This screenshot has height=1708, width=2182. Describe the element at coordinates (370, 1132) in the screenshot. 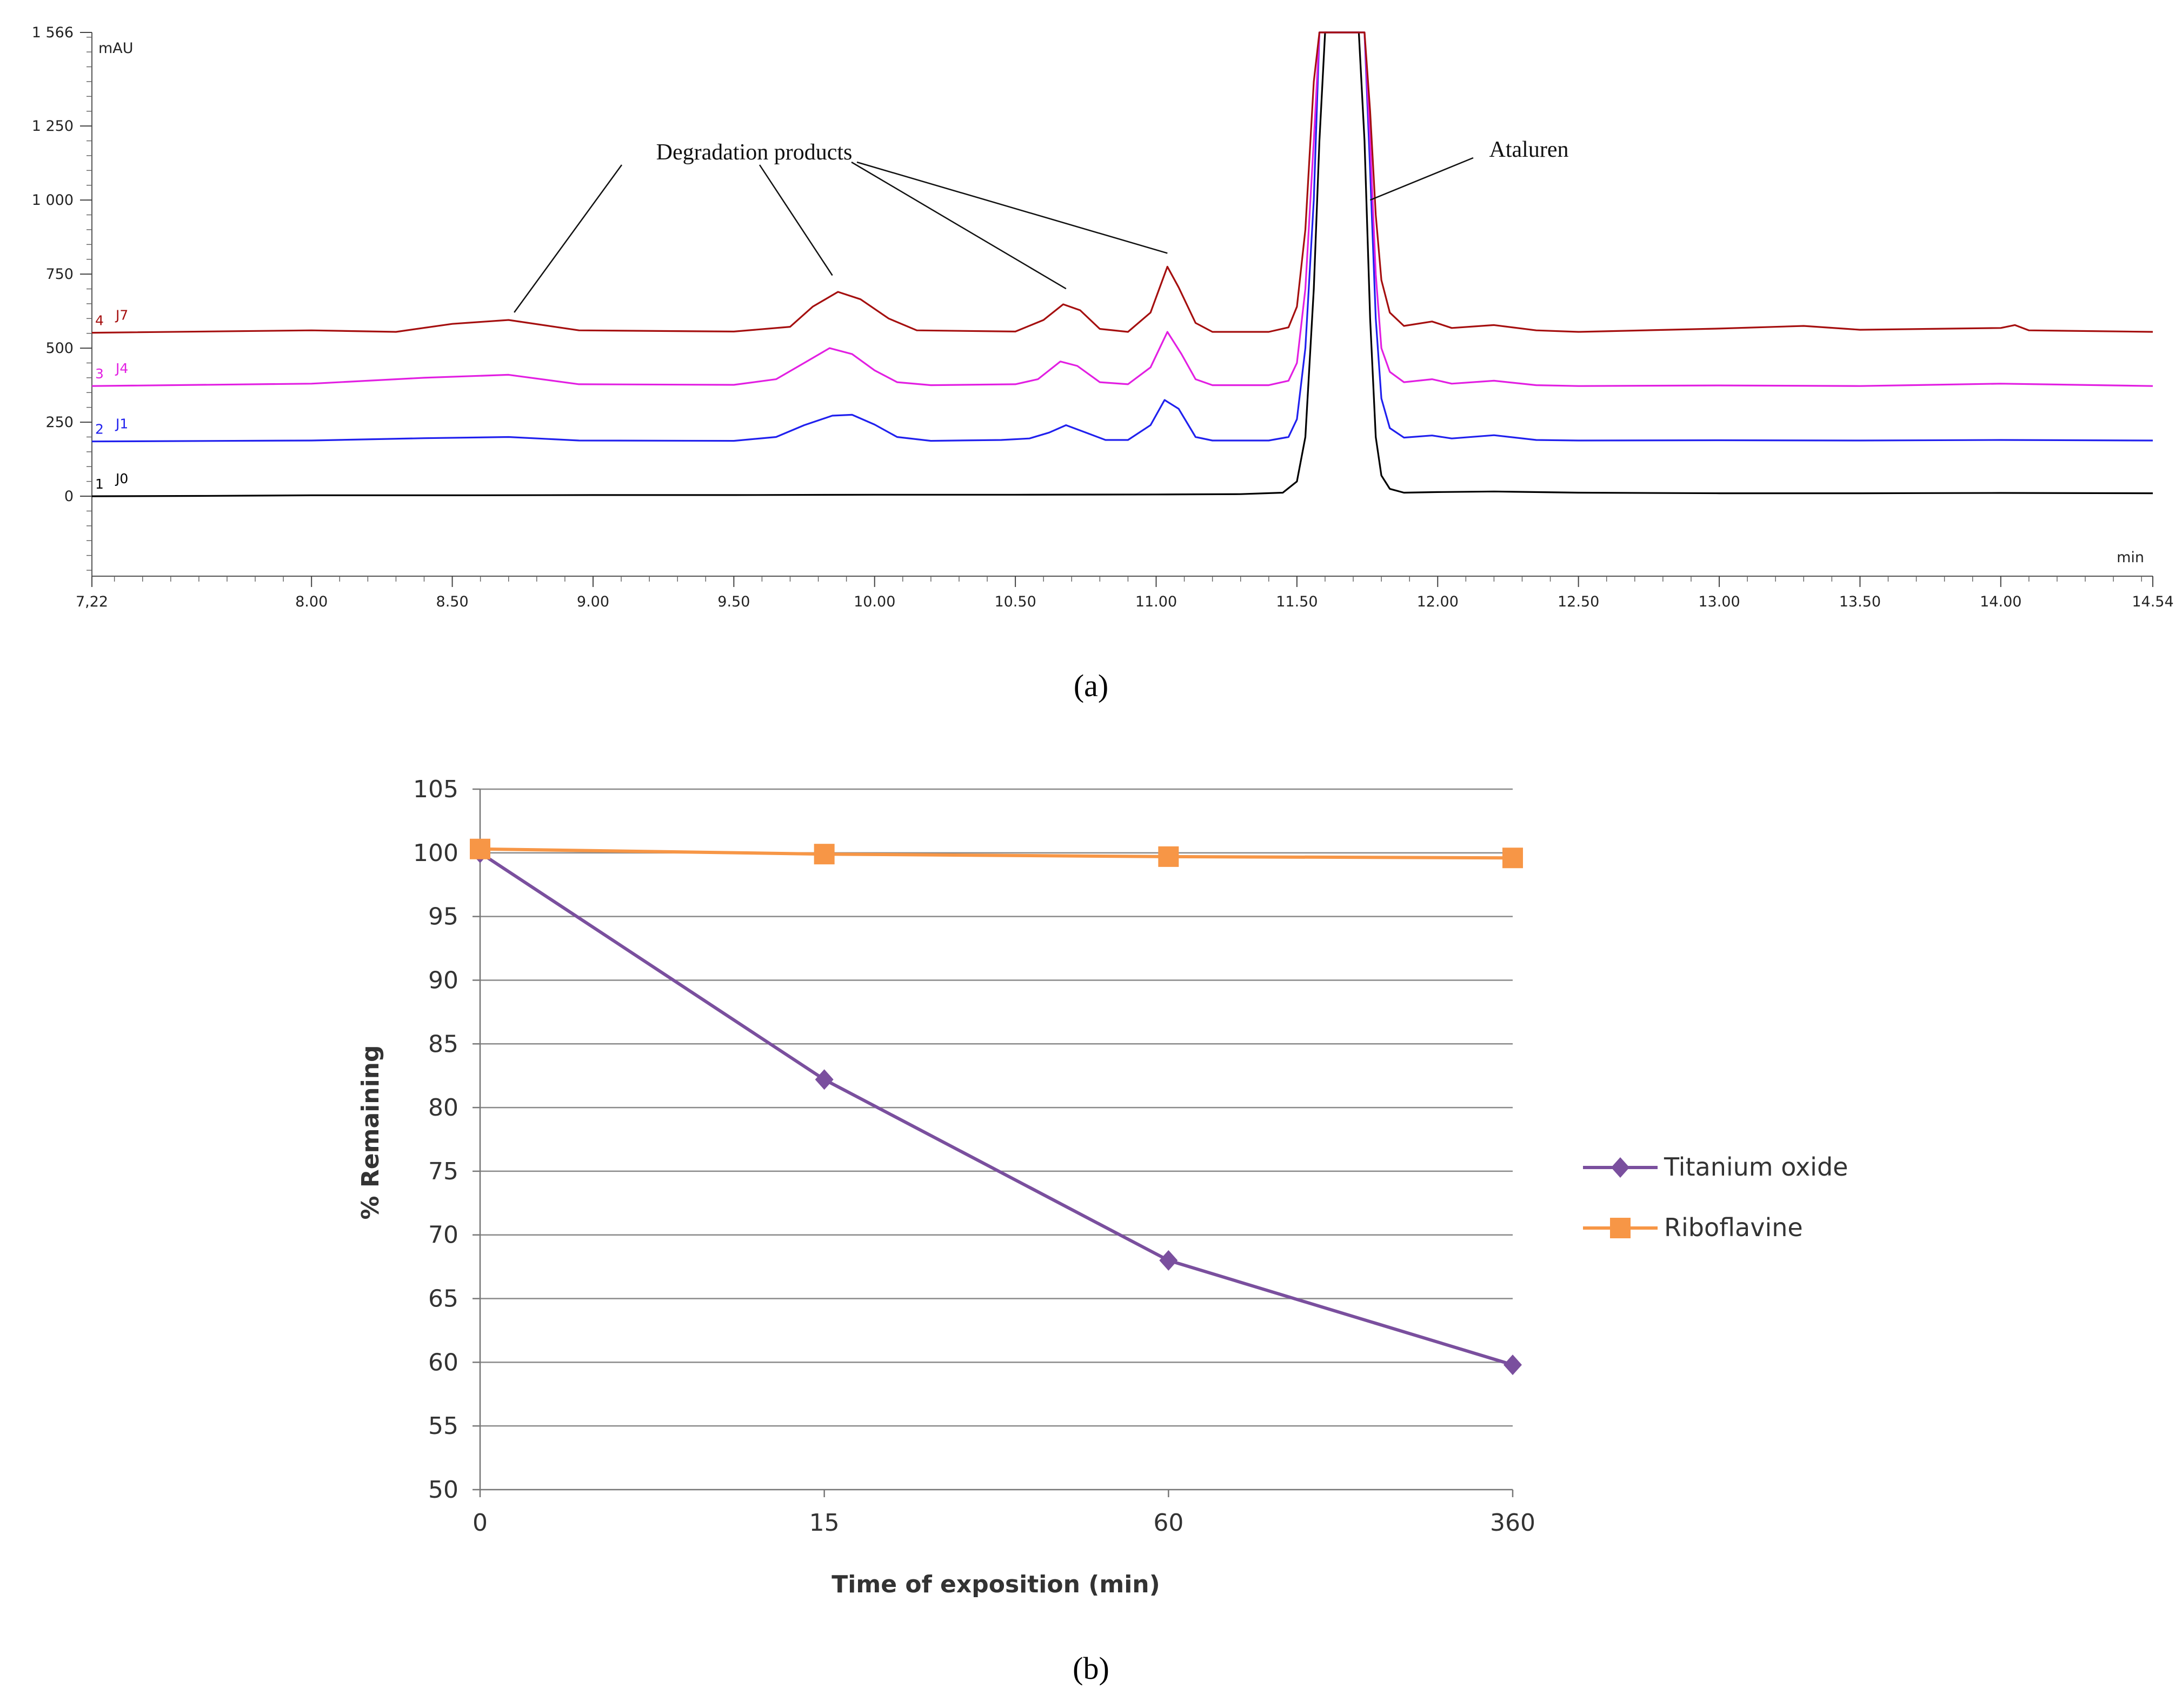

I see `y-axis-title: % Remaining` at that location.